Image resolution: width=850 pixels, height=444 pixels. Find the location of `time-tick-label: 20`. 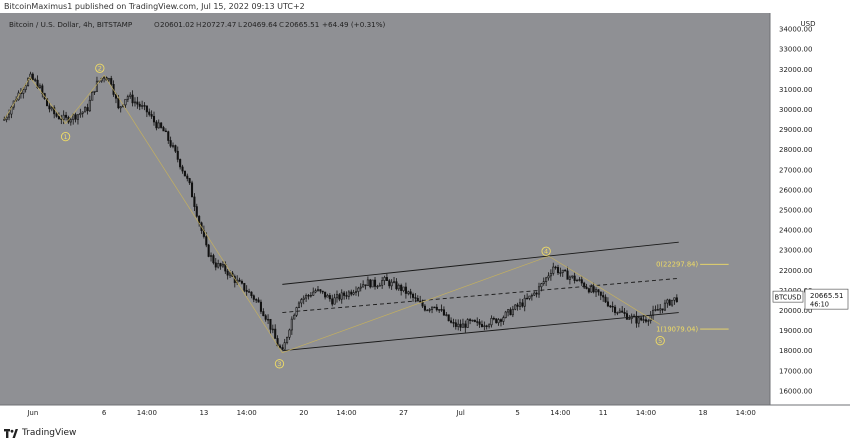

time-tick-label: 20 is located at coordinates (303, 413).